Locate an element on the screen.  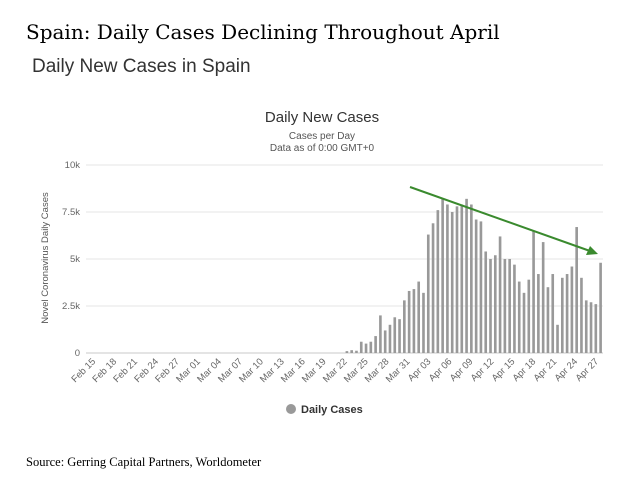
bars is located at coordinates (473, 275).